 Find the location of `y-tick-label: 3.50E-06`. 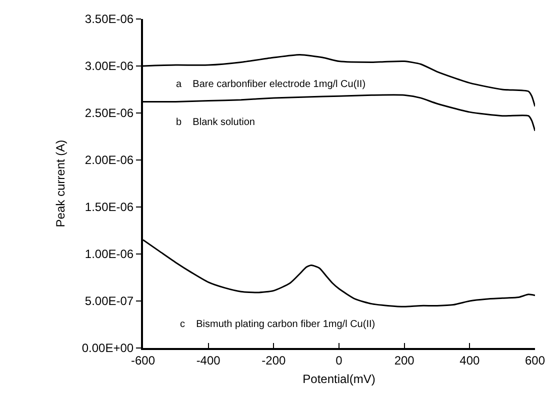

y-tick-label: 3.50E-06 is located at coordinates (109, 19).